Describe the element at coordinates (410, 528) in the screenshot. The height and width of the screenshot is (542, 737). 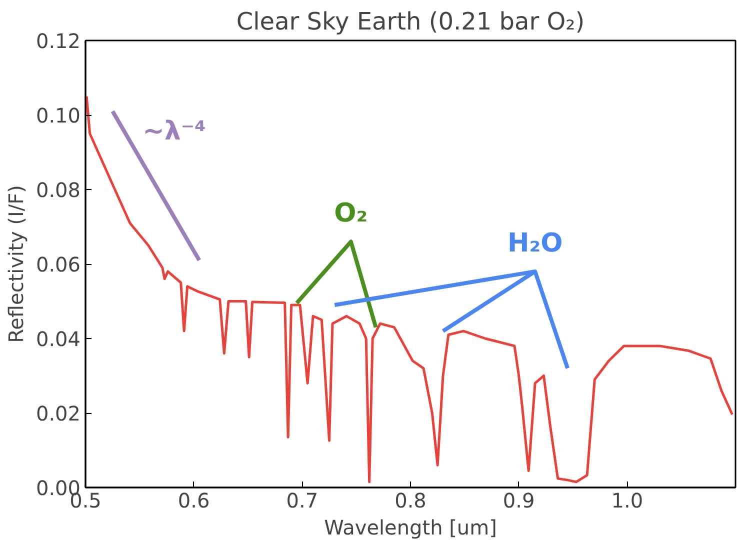
I see `x-axis-title: Wavelength [um]` at that location.